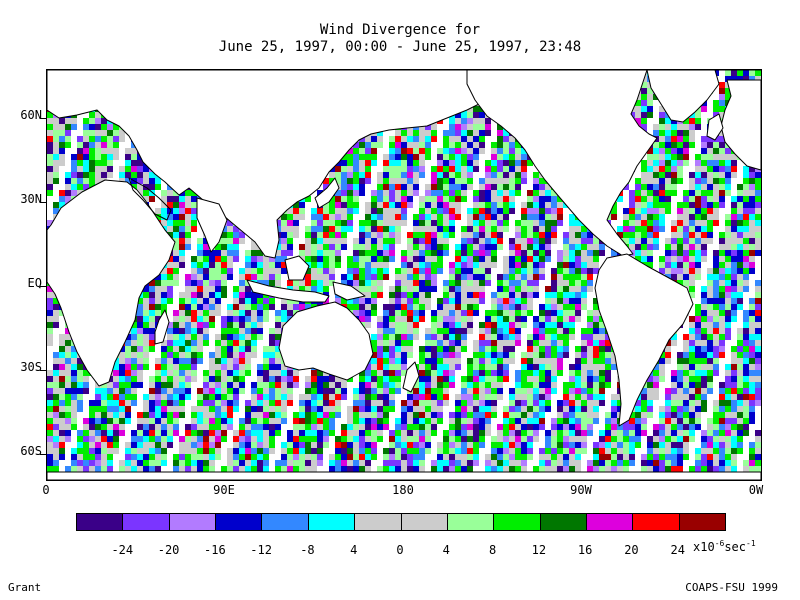 The image size is (800, 600). I want to click on south-america-outline, so click(644, 340).